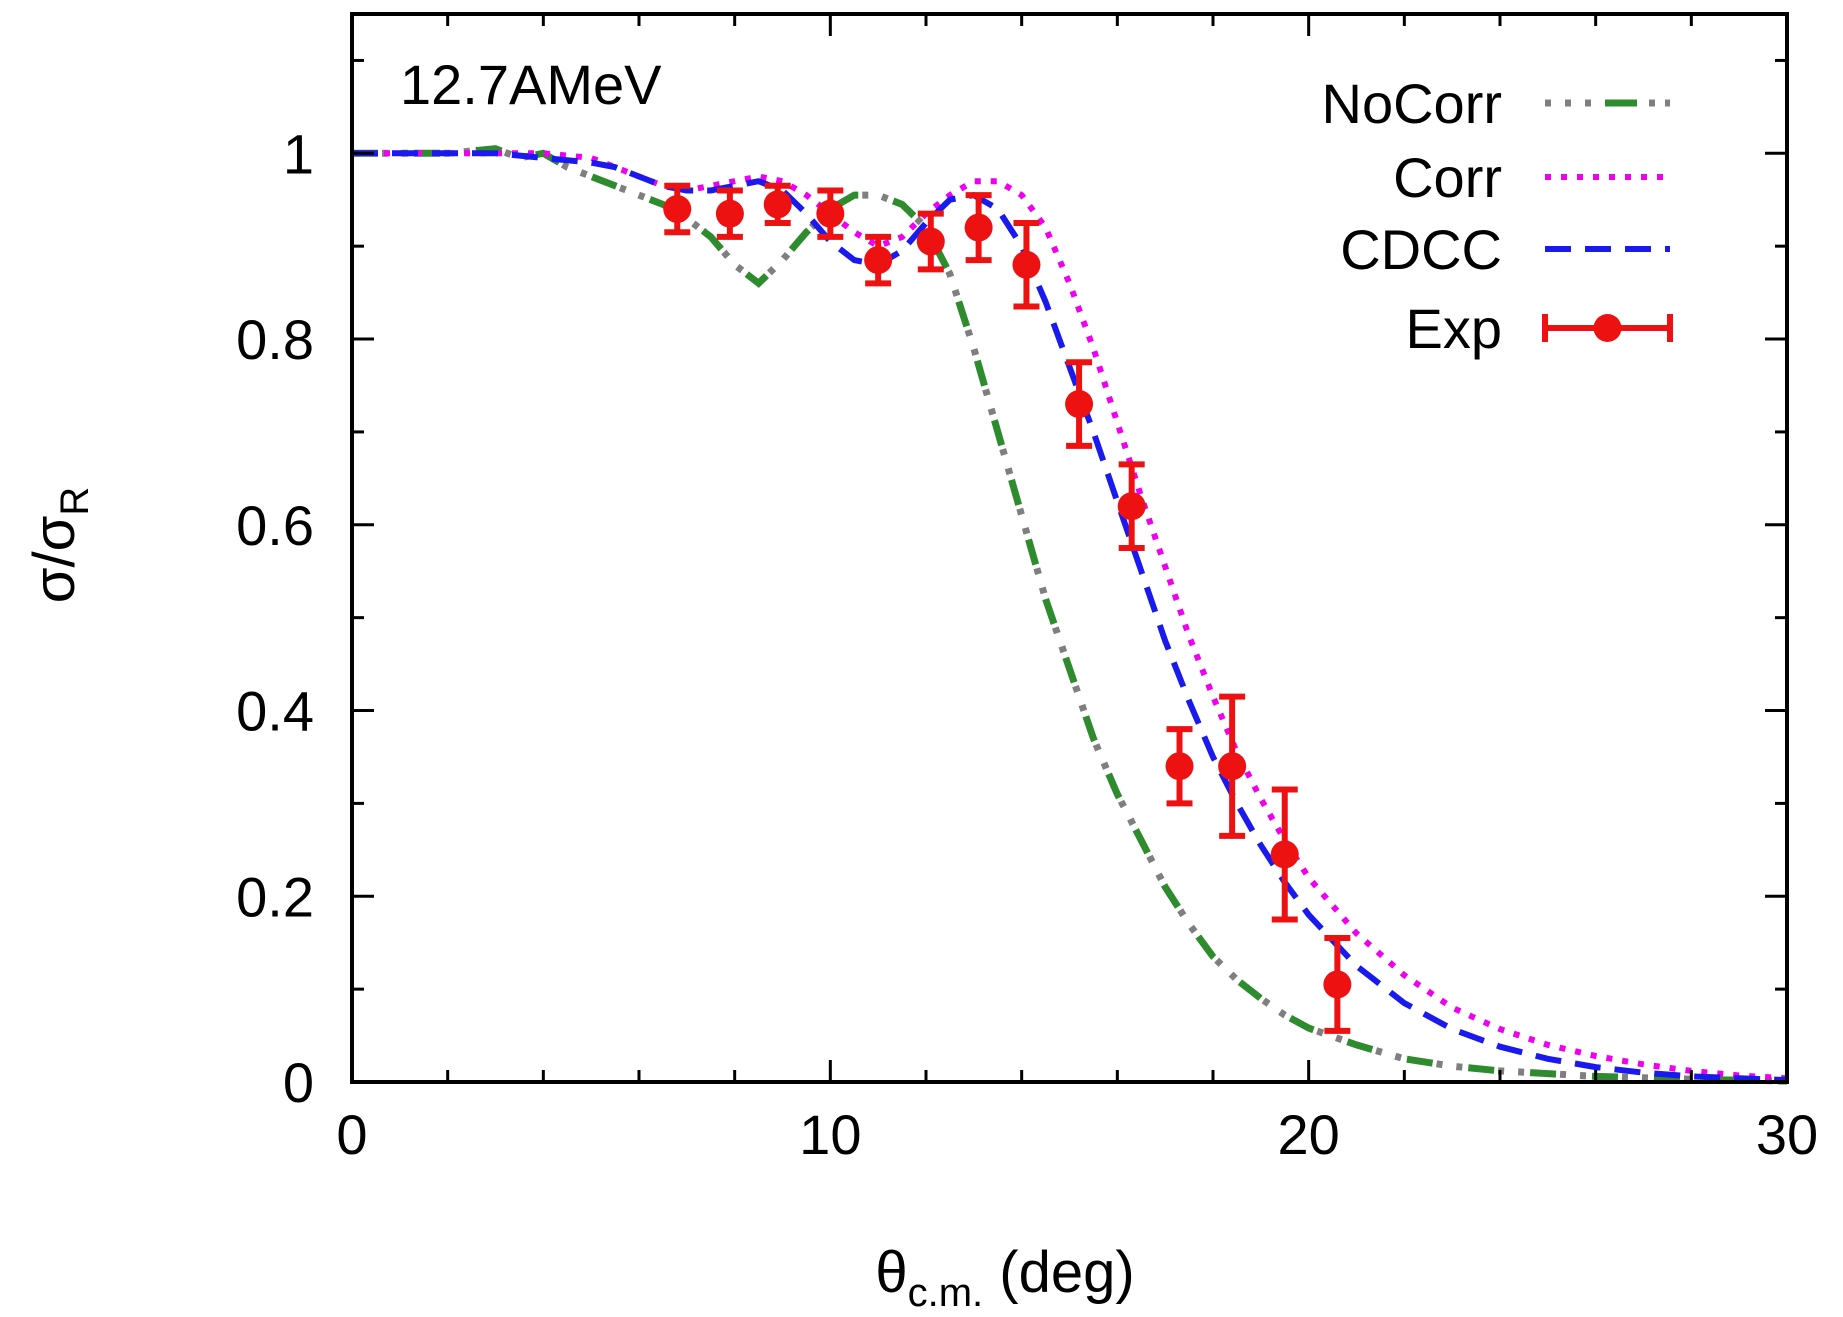 Image resolution: width=1843 pixels, height=1317 pixels. Describe the element at coordinates (275, 896) in the screenshot. I see `y-tick-label: 0.2` at that location.